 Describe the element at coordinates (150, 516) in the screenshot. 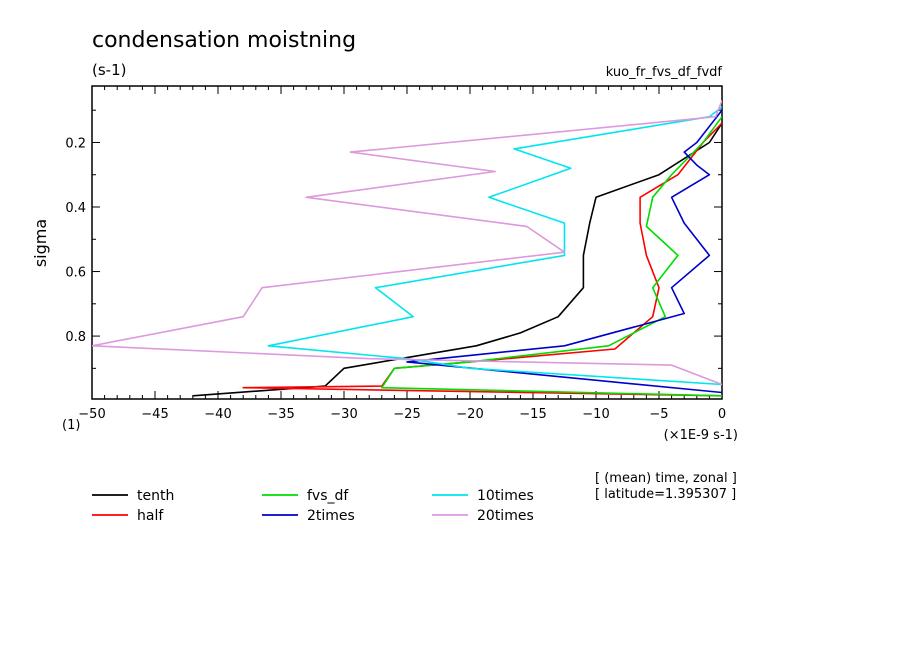

I see `legend-label: half` at that location.